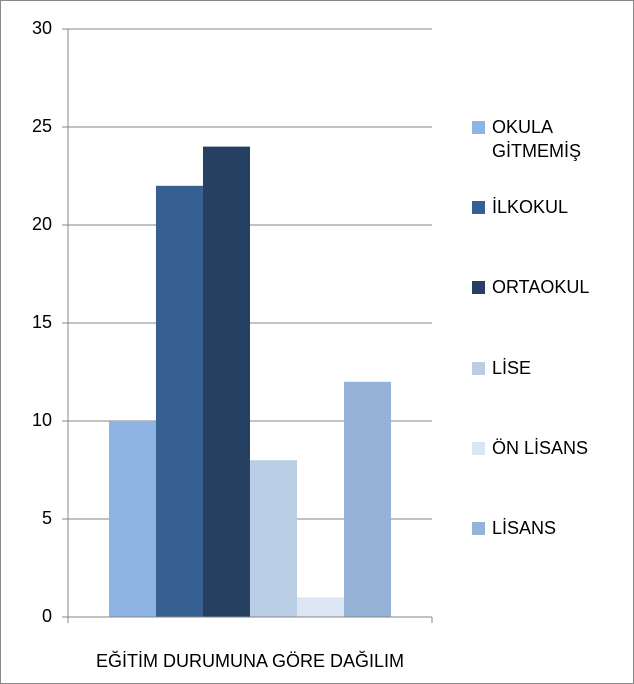  Describe the element at coordinates (512, 367) in the screenshot. I see `legend-label: LİSE` at that location.